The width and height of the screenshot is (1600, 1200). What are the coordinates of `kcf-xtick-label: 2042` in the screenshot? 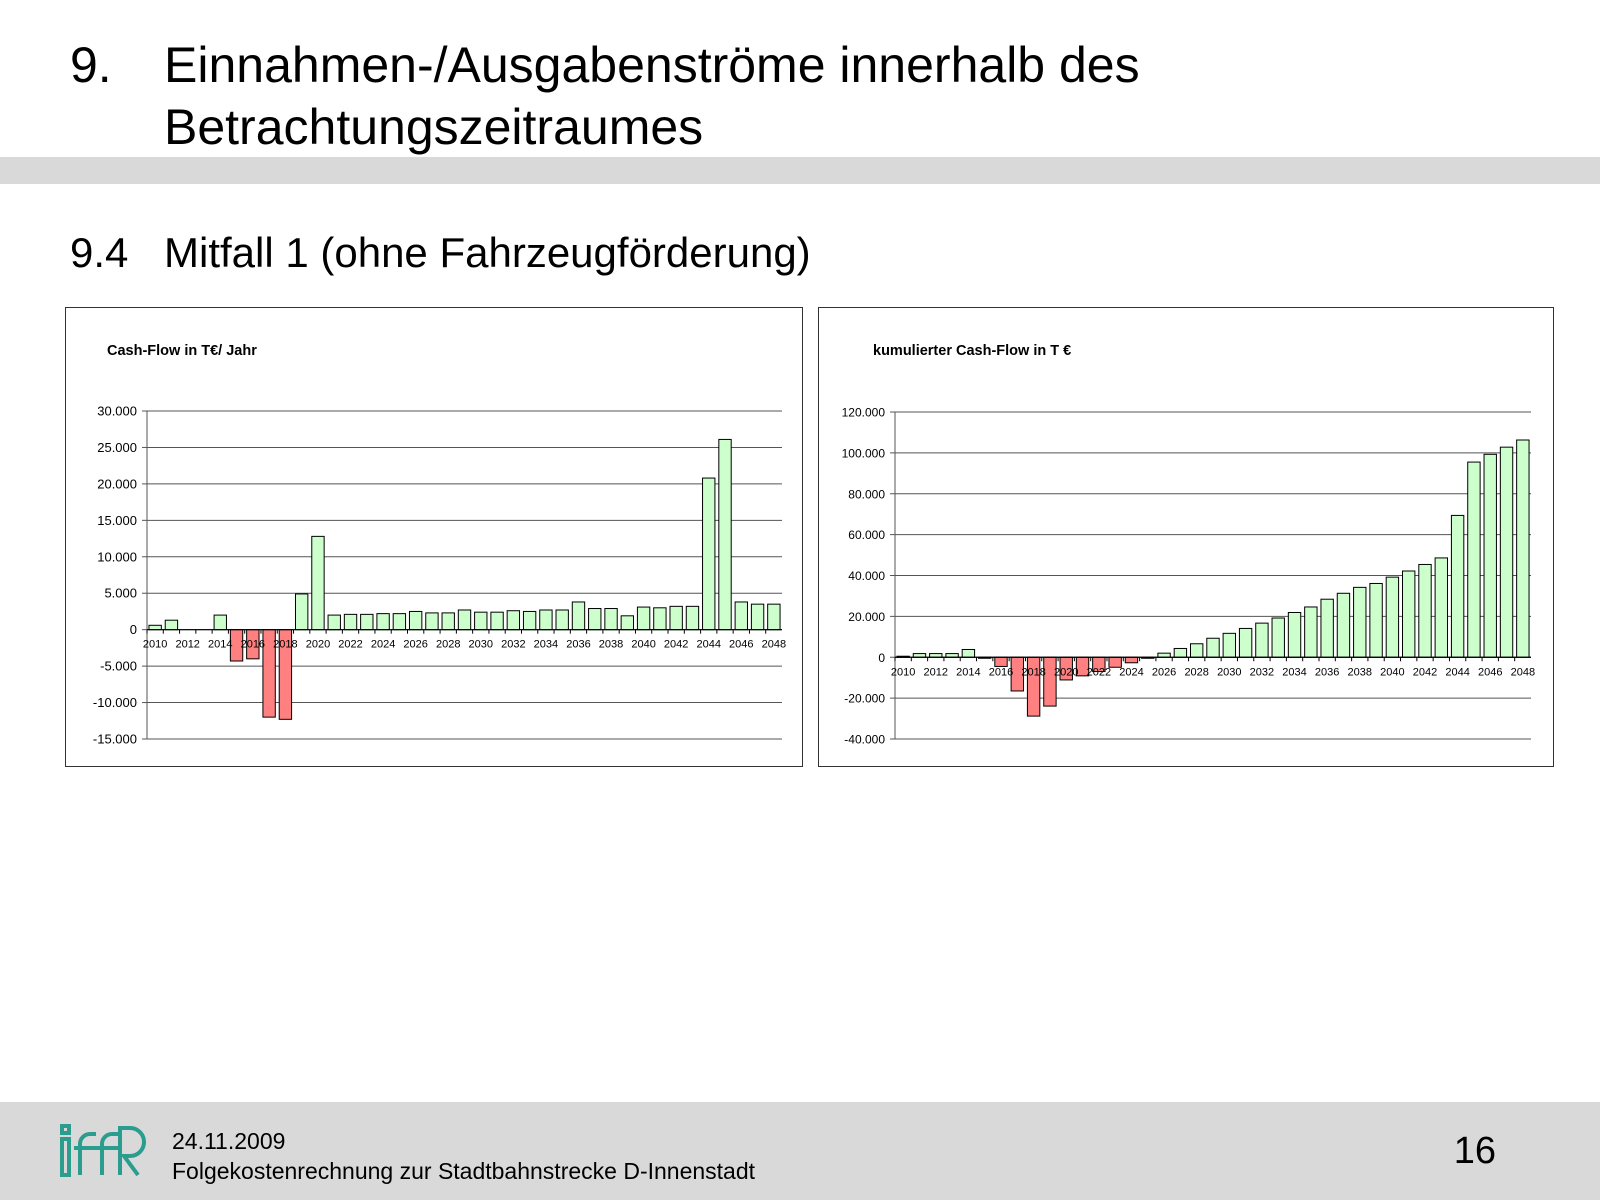 It's located at (1425, 672).